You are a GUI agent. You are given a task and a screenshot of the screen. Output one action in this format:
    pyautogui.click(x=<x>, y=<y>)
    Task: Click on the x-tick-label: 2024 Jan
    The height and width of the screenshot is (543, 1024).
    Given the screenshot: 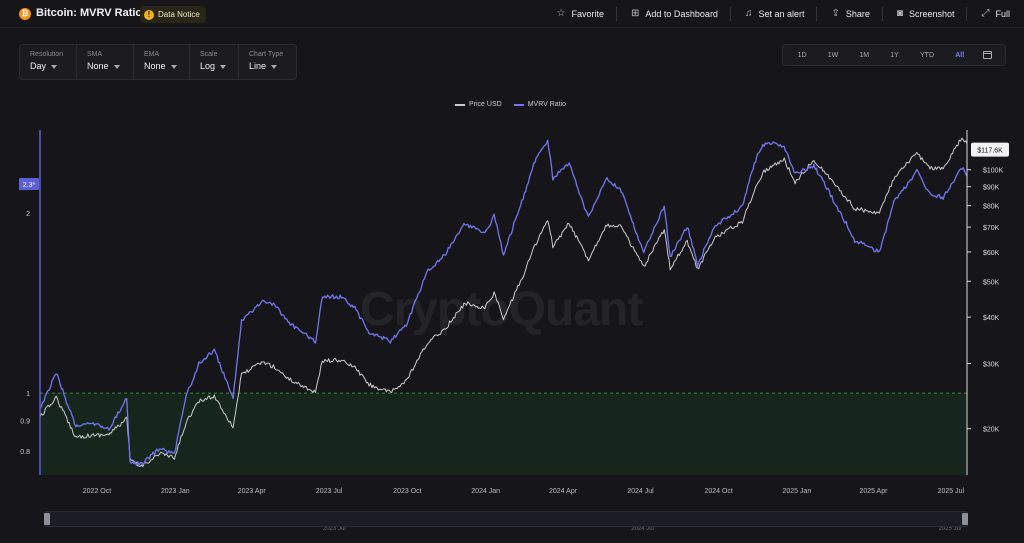 What is the action you would take?
    pyautogui.click(x=485, y=491)
    